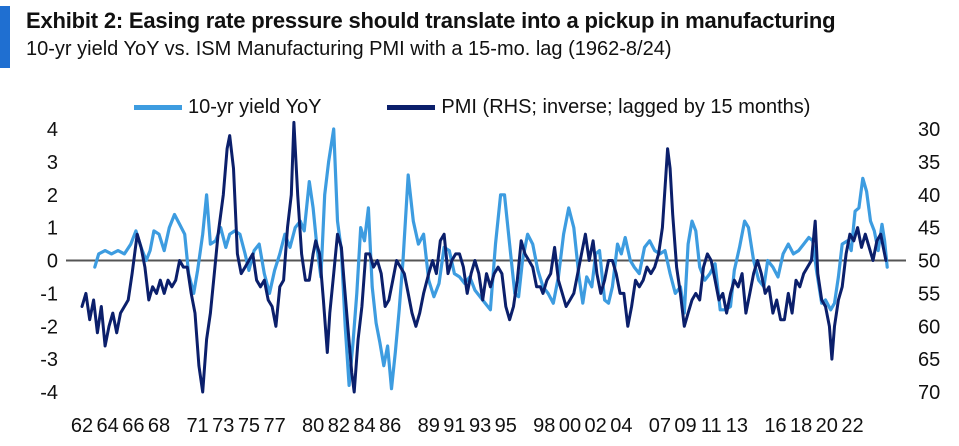 The width and height of the screenshot is (959, 446). I want to click on y-right-tick-label: 70, so click(929, 393).